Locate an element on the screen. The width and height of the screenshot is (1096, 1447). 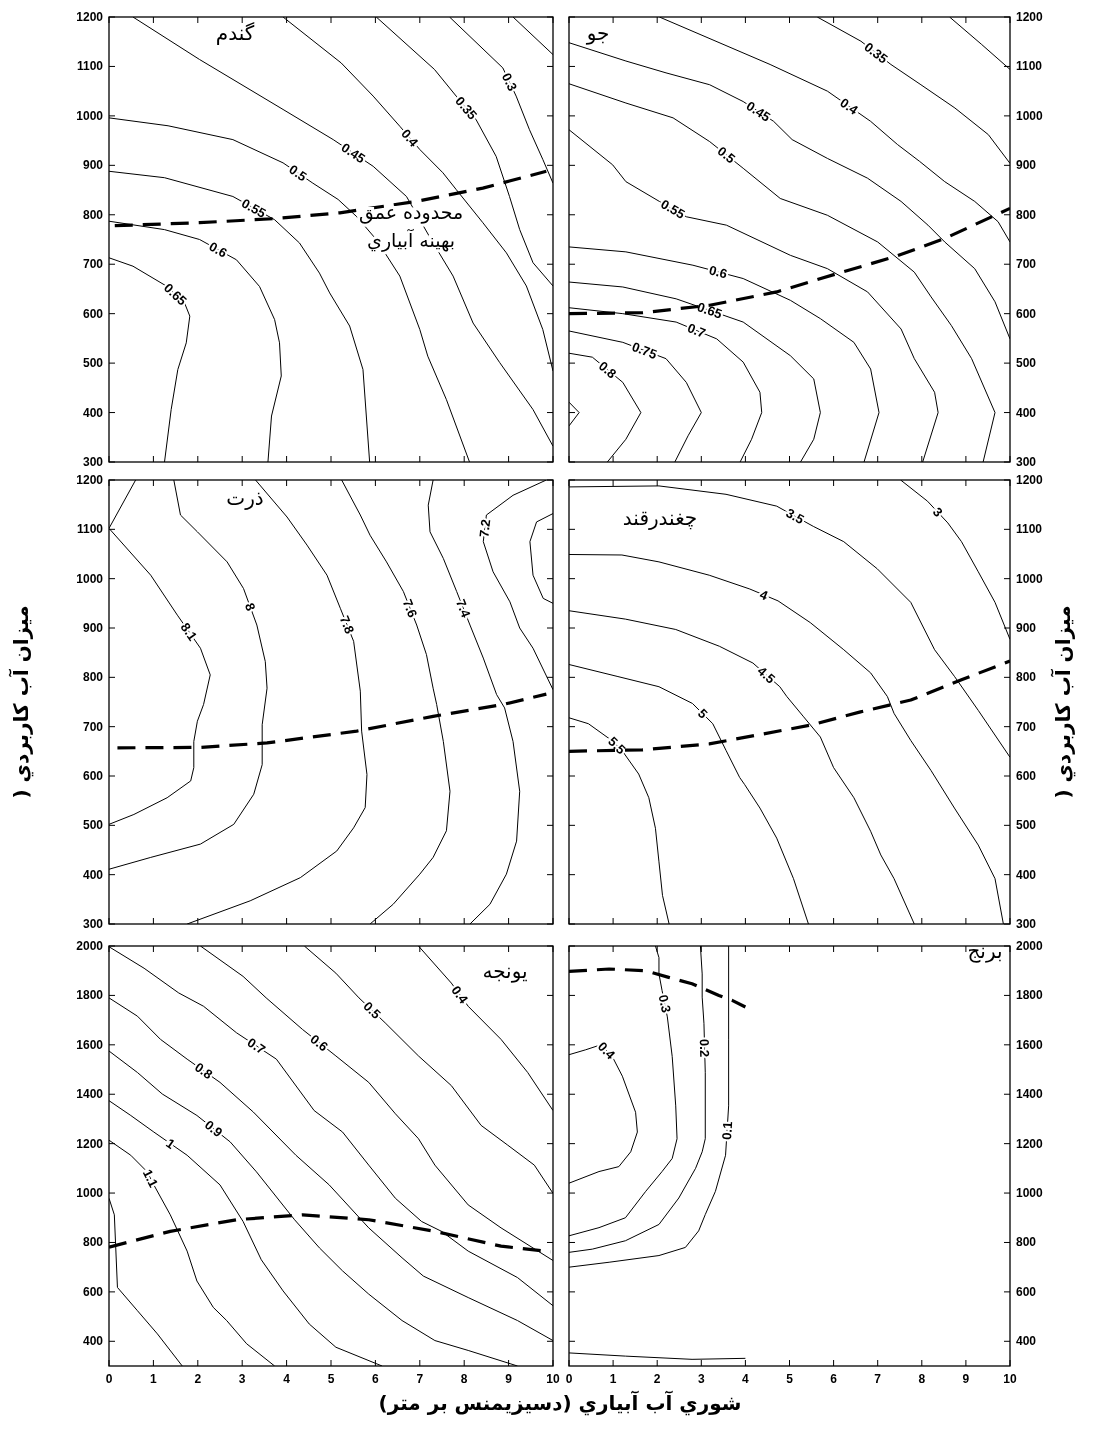
text: 0.9 is located at coordinates (213, 1129).